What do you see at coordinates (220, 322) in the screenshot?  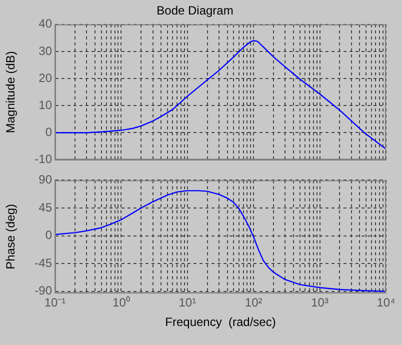 I see `x-axis-title: Frequency (rad/sec)` at bounding box center [220, 322].